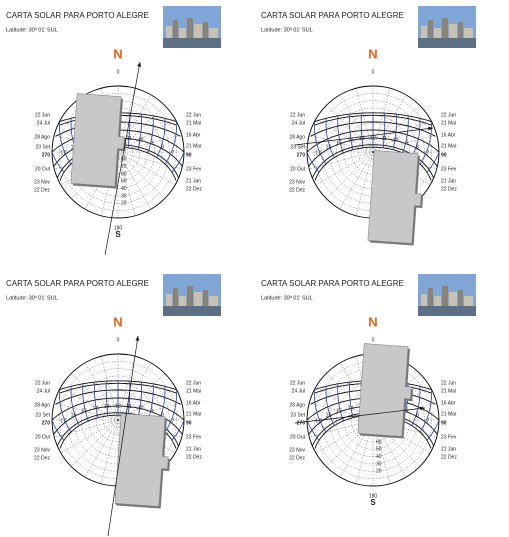 The width and height of the screenshot is (509, 537). What do you see at coordinates (74, 416) in the screenshot?
I see `hour-label: 16` at bounding box center [74, 416].